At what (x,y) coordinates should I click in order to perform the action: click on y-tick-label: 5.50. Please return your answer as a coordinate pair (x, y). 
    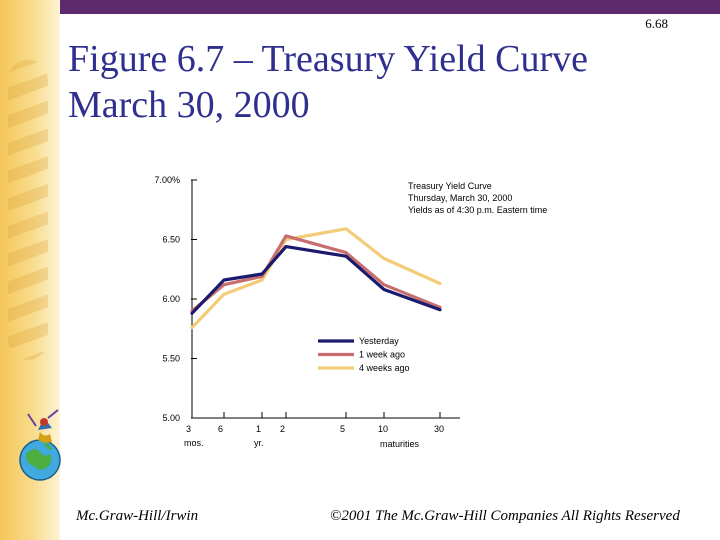
    Looking at the image, I should click on (171, 359).